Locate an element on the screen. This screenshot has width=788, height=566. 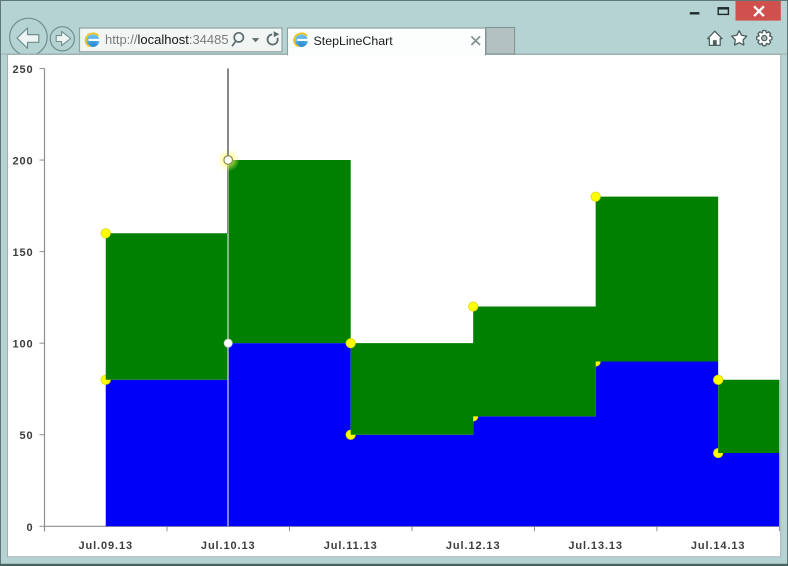
svg-text: Jul.13.13 is located at coordinates (595, 546).